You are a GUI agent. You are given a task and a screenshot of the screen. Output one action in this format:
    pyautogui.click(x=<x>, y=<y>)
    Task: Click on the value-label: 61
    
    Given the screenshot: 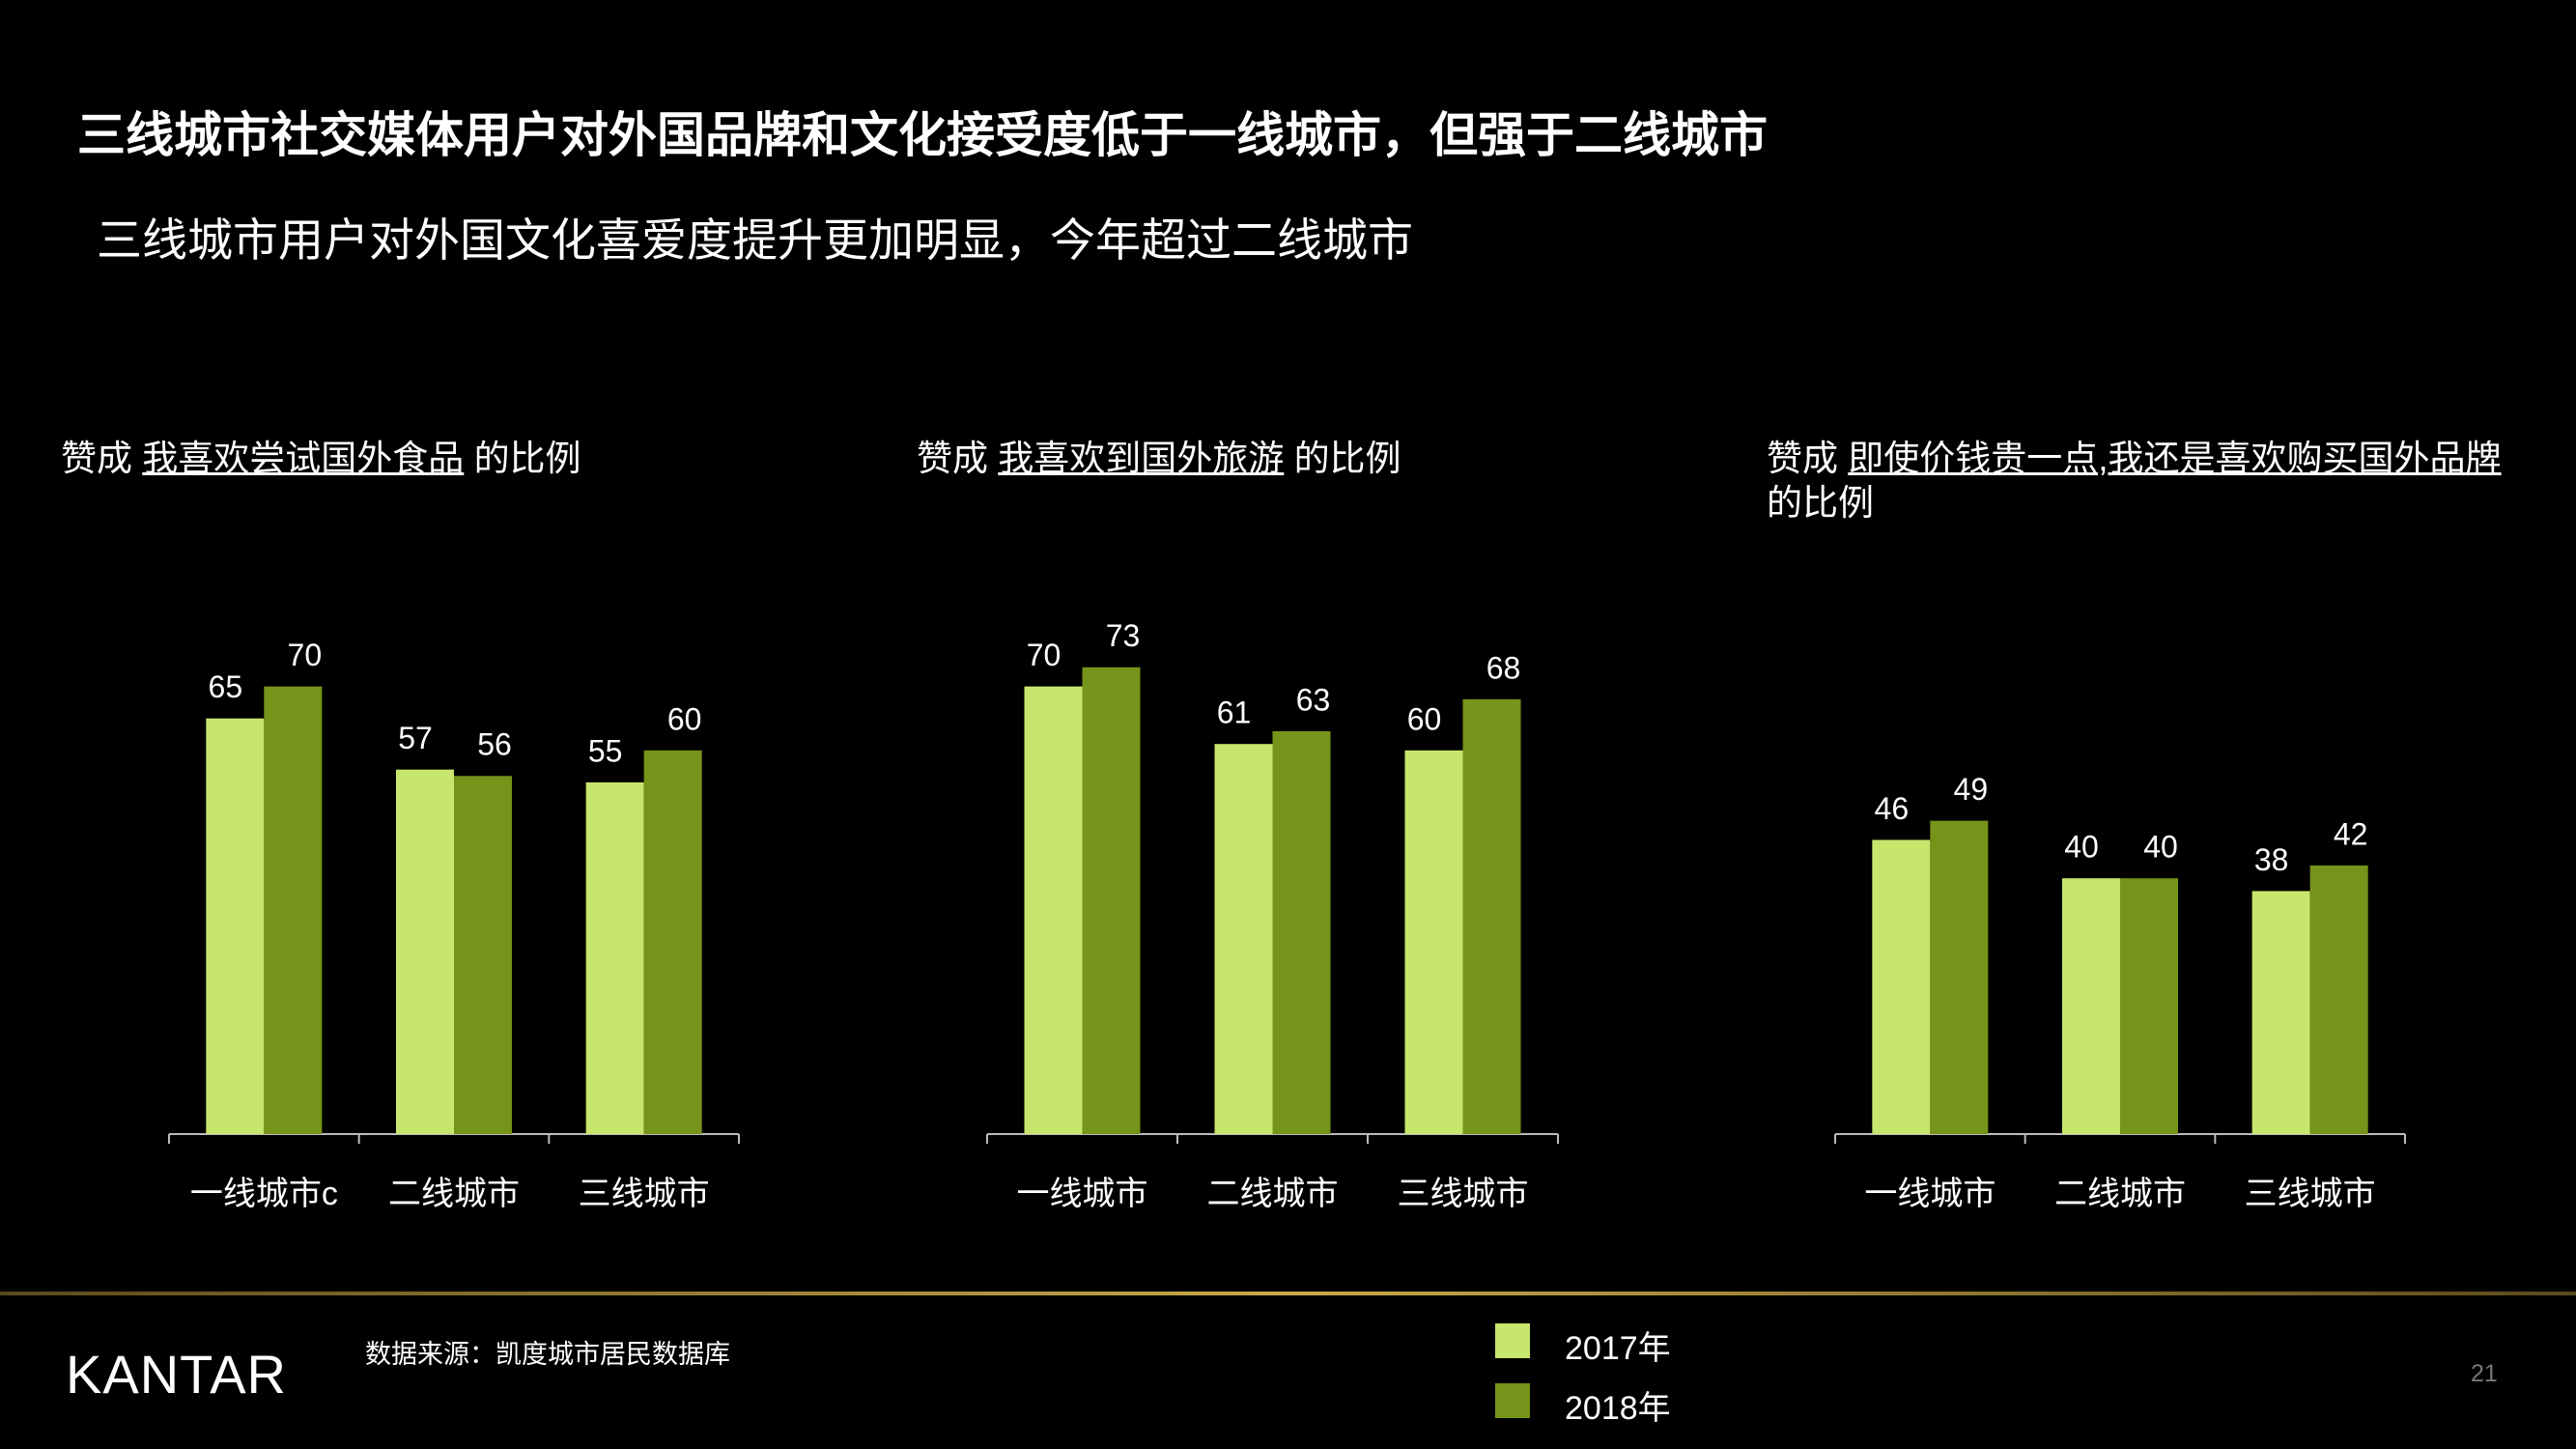 What is the action you would take?
    pyautogui.click(x=1234, y=713)
    